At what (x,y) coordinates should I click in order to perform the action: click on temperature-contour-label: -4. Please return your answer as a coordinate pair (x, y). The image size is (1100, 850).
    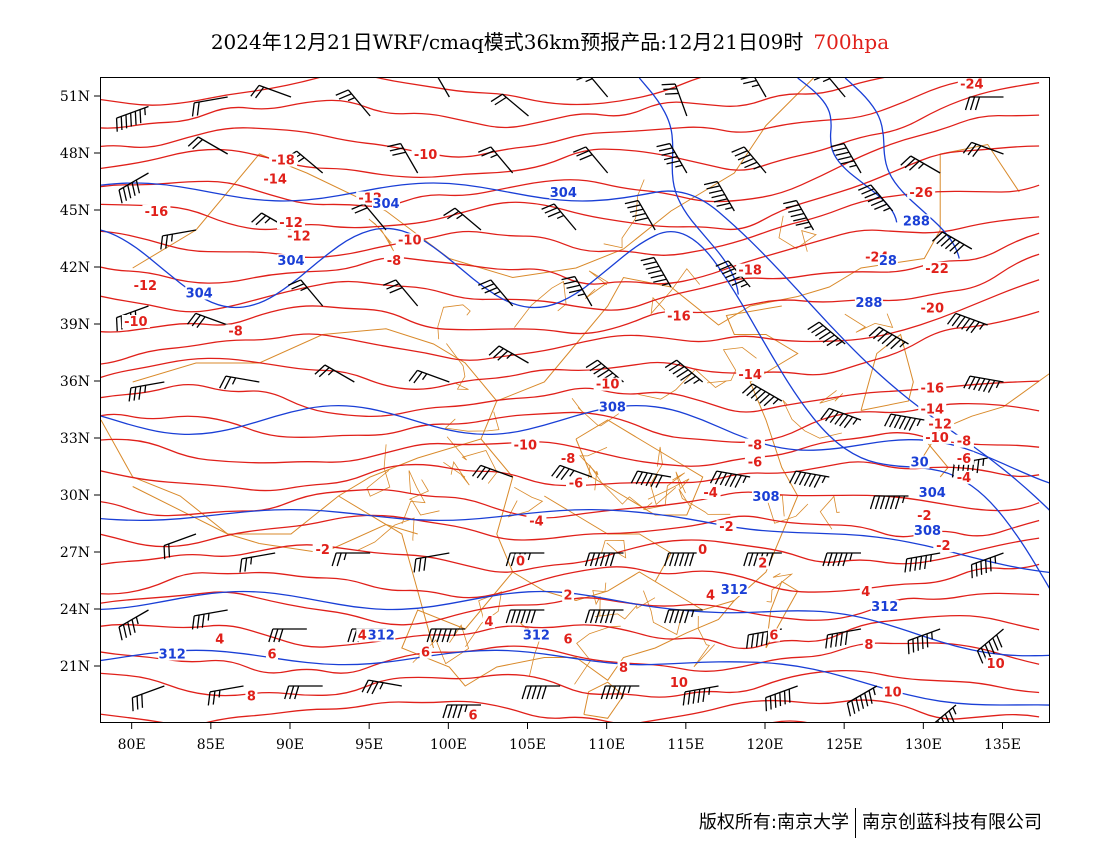
    Looking at the image, I should click on (964, 478).